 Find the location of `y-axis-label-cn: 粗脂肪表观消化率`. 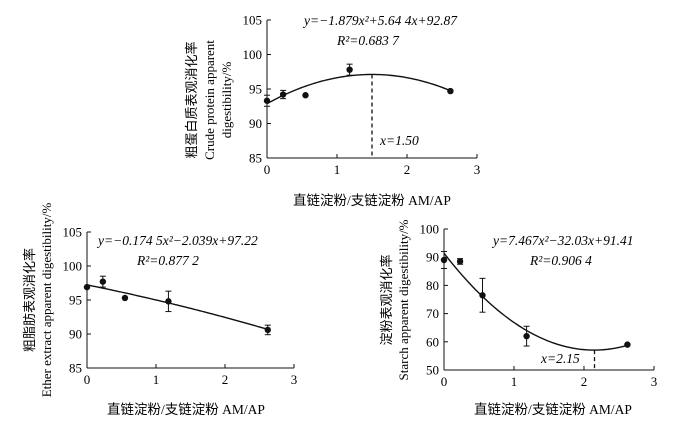

y-axis-label-cn: 粗脂肪表观消化率 is located at coordinates (29, 300).